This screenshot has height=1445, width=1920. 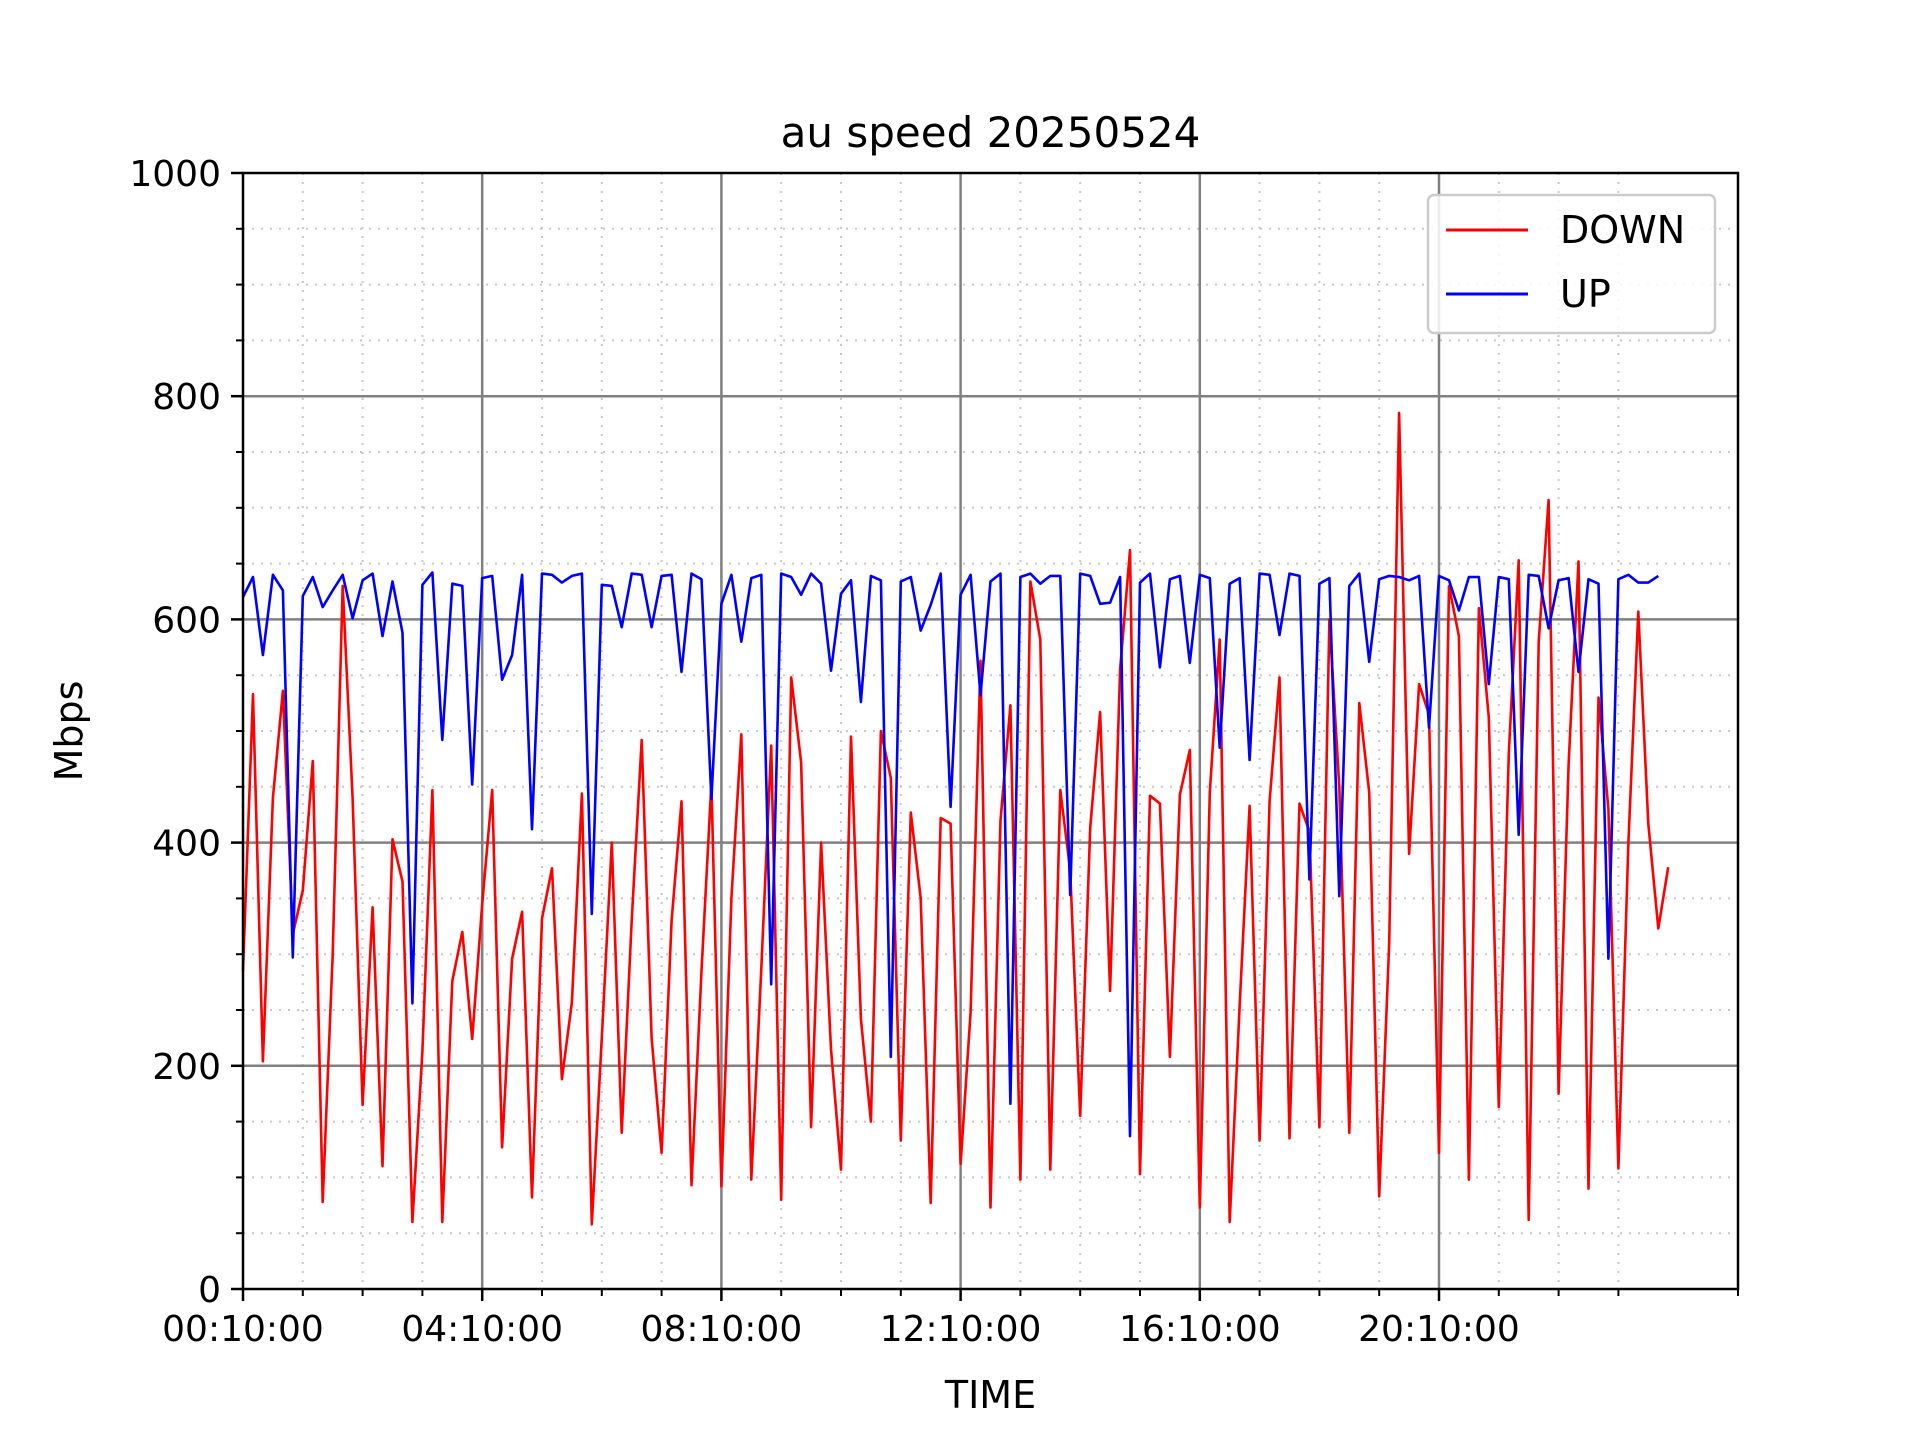 I want to click on x-tick-label: 04:10:00, so click(x=482, y=1329).